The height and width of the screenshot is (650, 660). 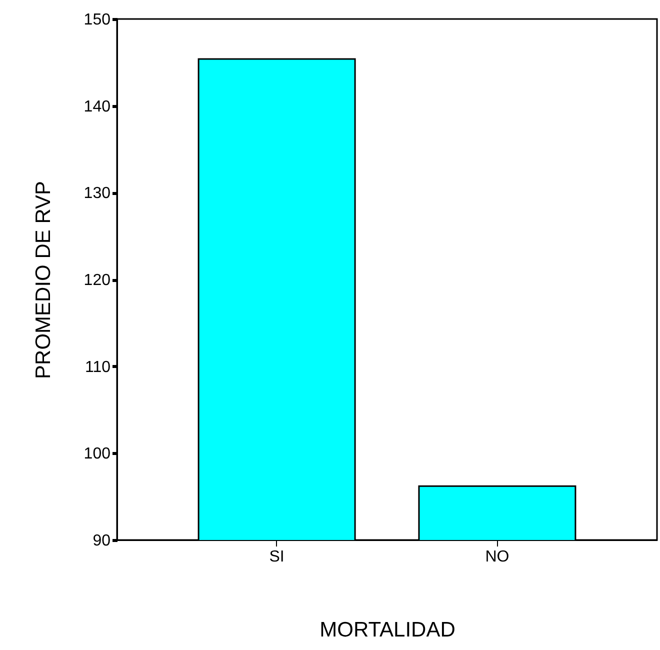 What do you see at coordinates (97, 193) in the screenshot?
I see `y-tick-label: 130` at bounding box center [97, 193].